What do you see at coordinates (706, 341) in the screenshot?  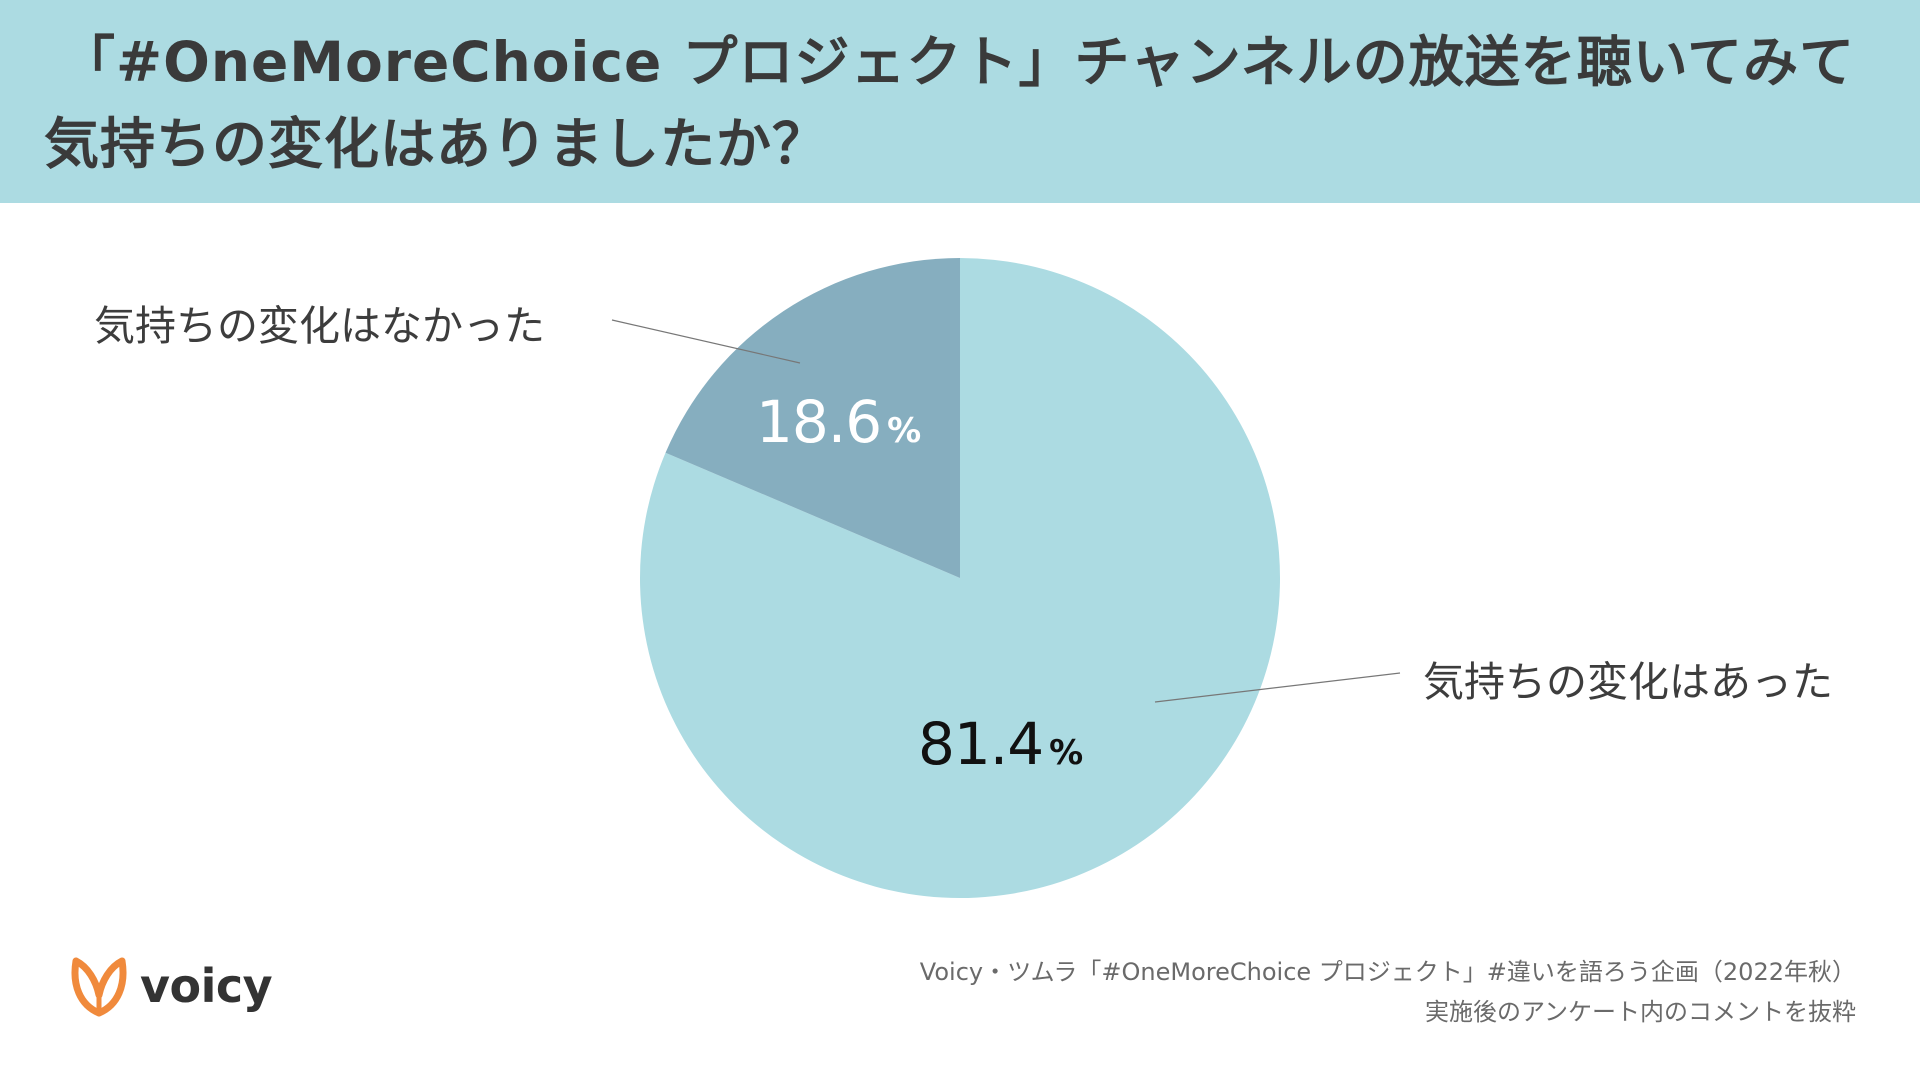 I see `leader-line-unchanged` at bounding box center [706, 341].